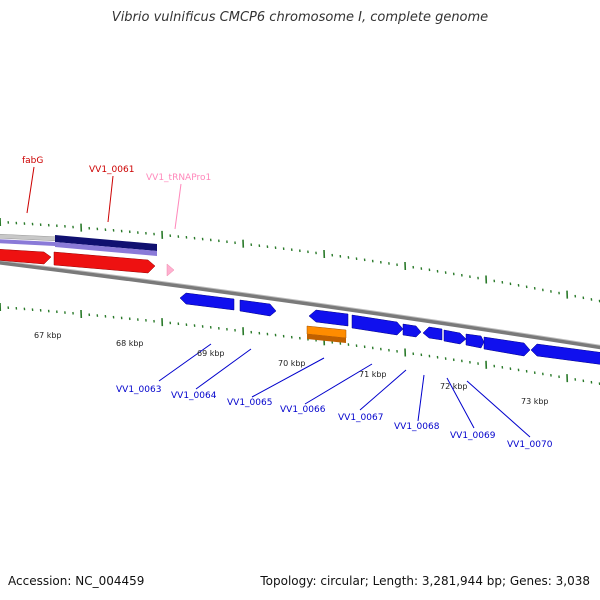 Image resolution: width=600 pixels, height=600 pixels. Describe the element at coordinates (303, 410) in the screenshot. I see `gene-label-VV1_0066: VV1_0066` at that location.